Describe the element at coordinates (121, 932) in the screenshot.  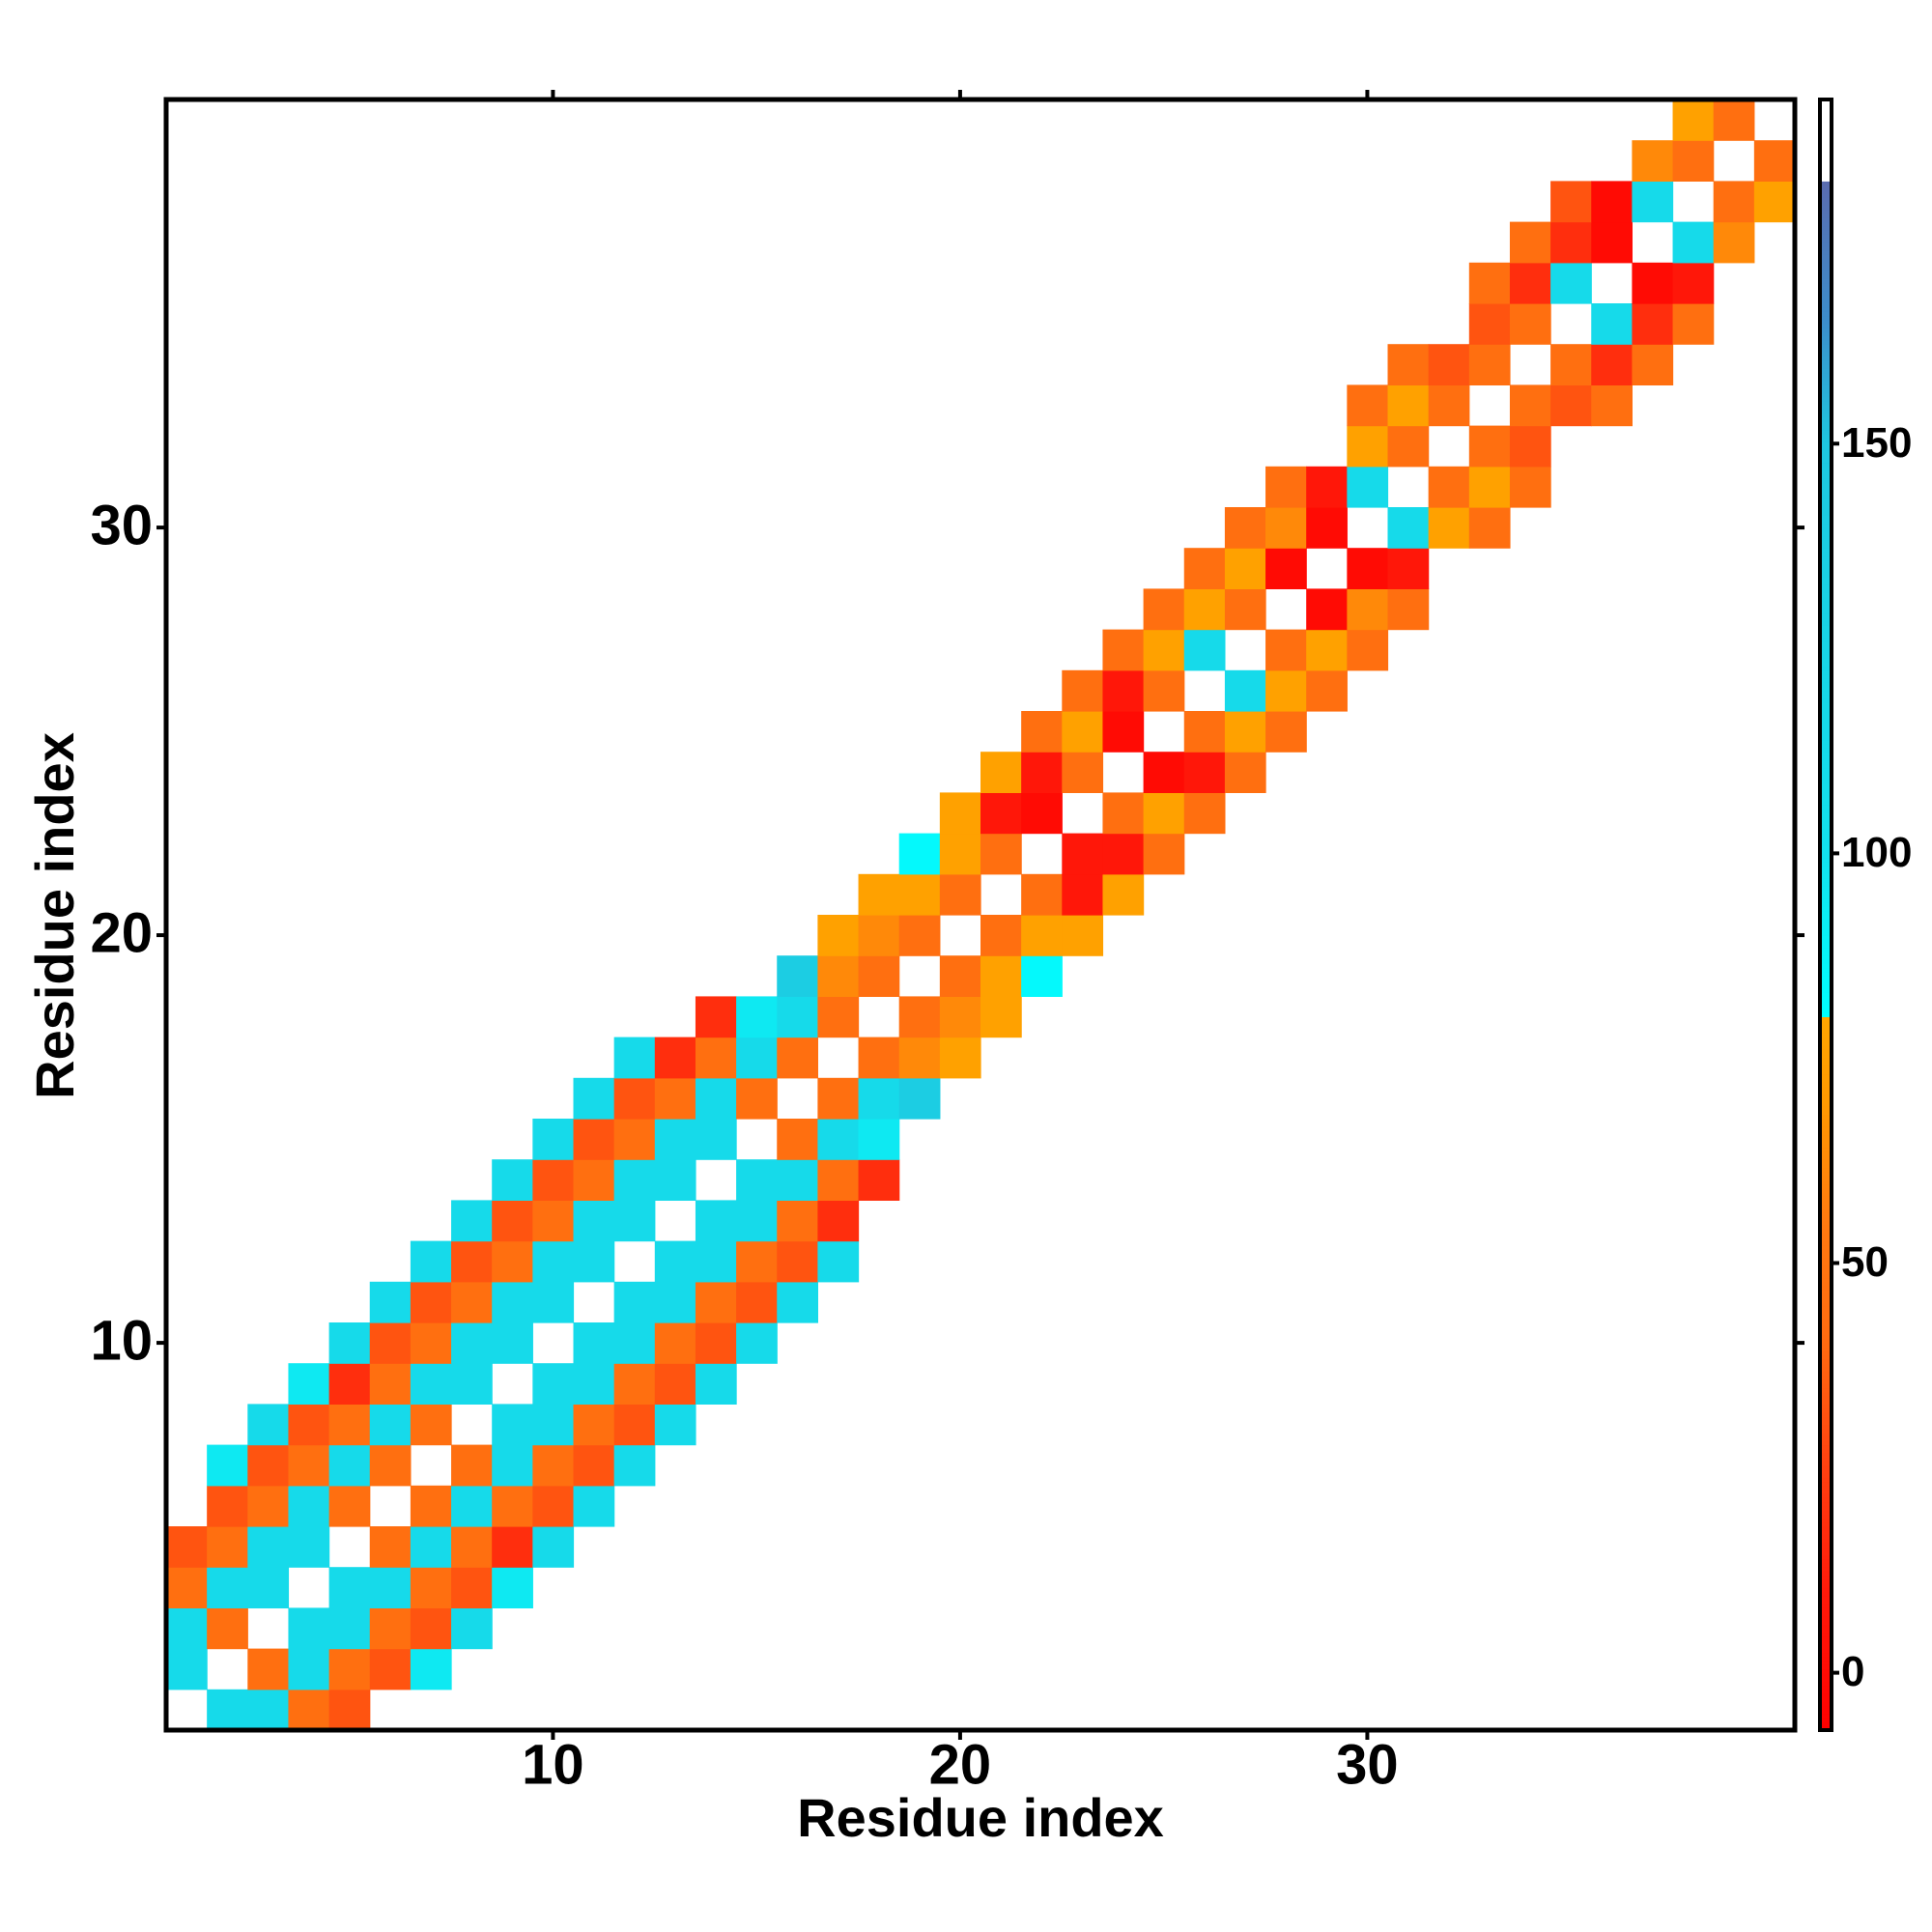
I see `y-tick-label: 20` at that location.